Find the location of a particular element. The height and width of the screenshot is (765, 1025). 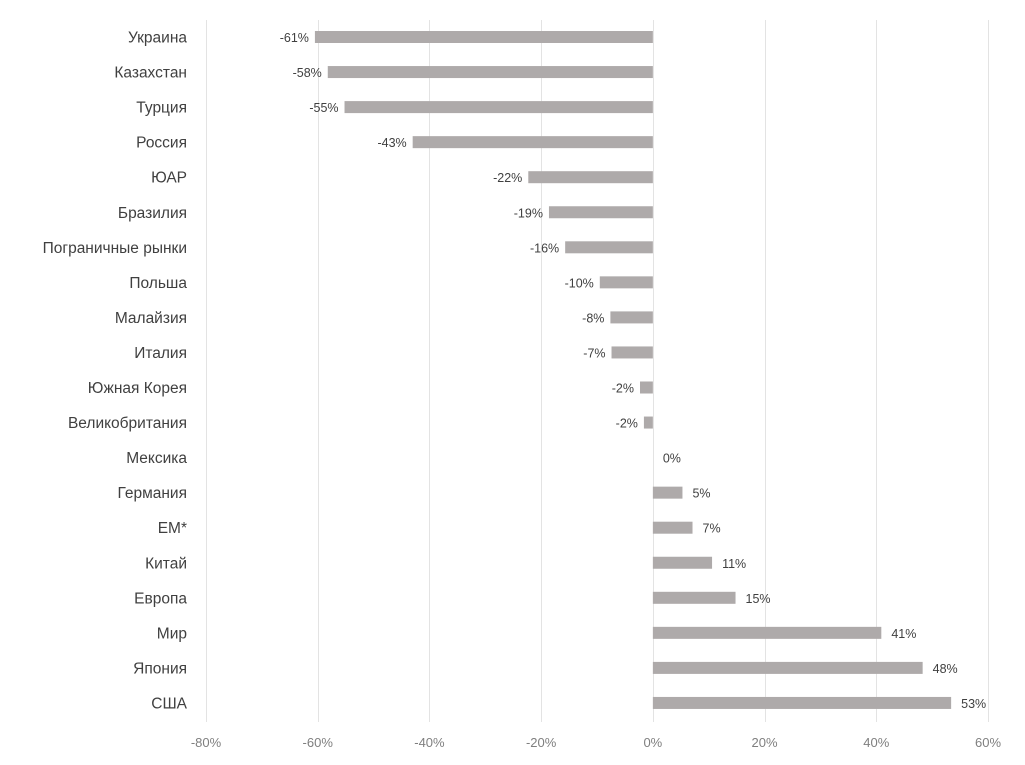

data-label: 53% is located at coordinates (973, 704).